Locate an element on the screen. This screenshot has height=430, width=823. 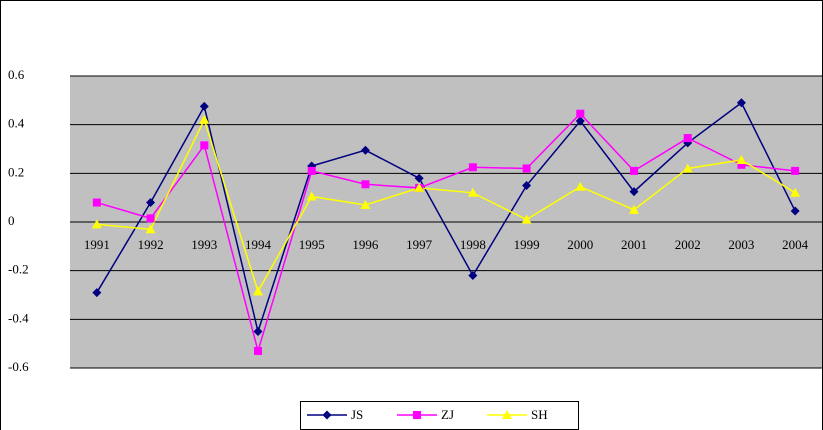
x-tick-label: 1997 is located at coordinates (419, 244).